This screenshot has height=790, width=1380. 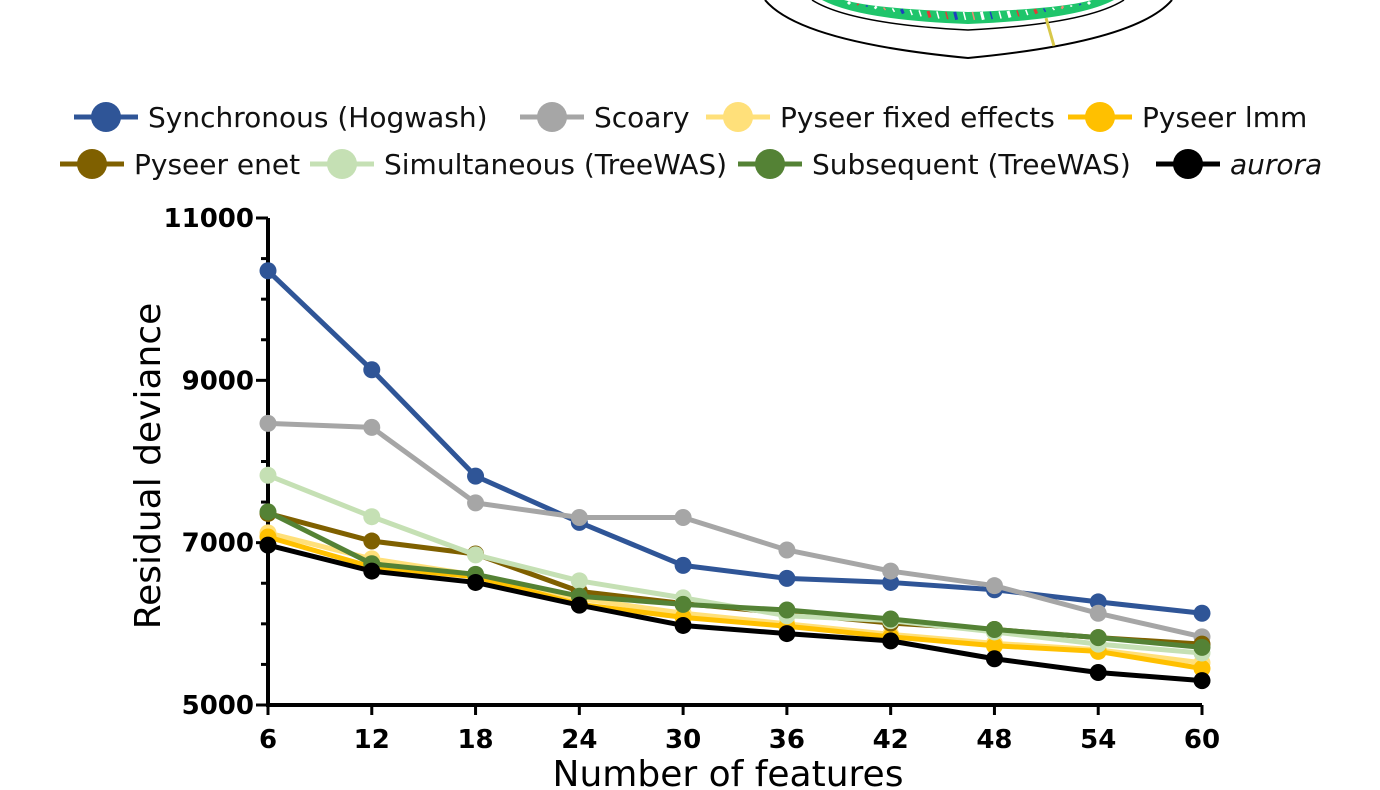 What do you see at coordinates (1276, 164) in the screenshot?
I see `legend-label: aurora` at bounding box center [1276, 164].